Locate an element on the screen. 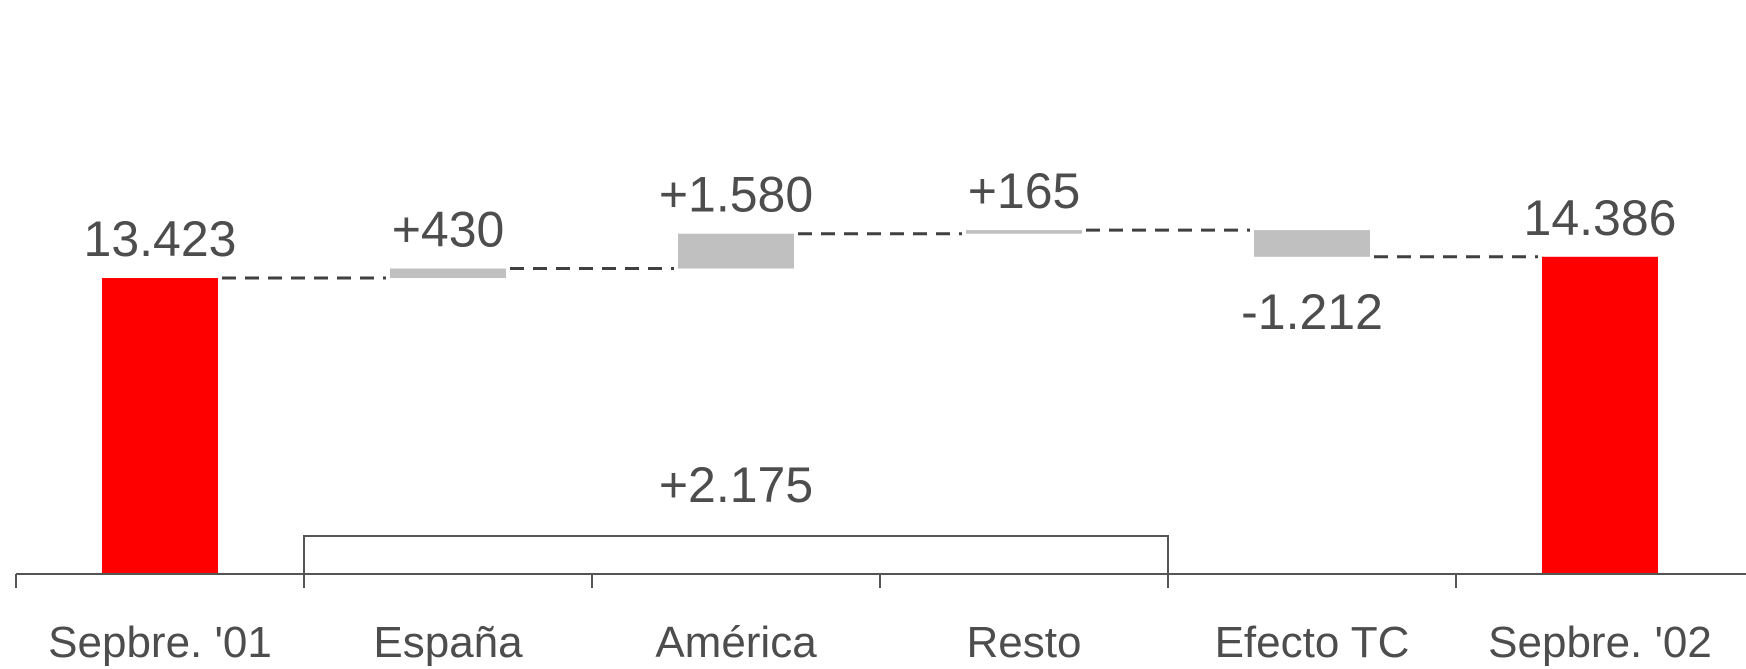 The width and height of the screenshot is (1746, 669). data-label-resto: +165 is located at coordinates (1024, 191).